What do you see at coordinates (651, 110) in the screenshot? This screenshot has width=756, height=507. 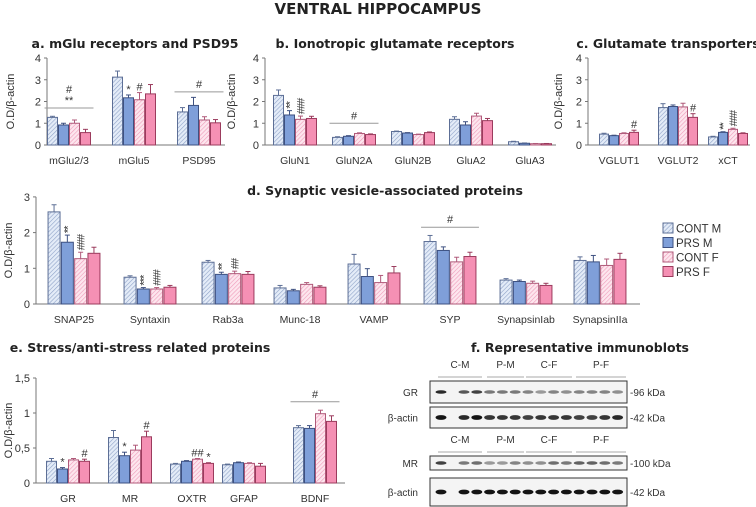 I see `chart-c: 0 1 2 3 4 O.D/β-actin VGLUT1 VGLUT2 xCT # # **###` at bounding box center [651, 110].